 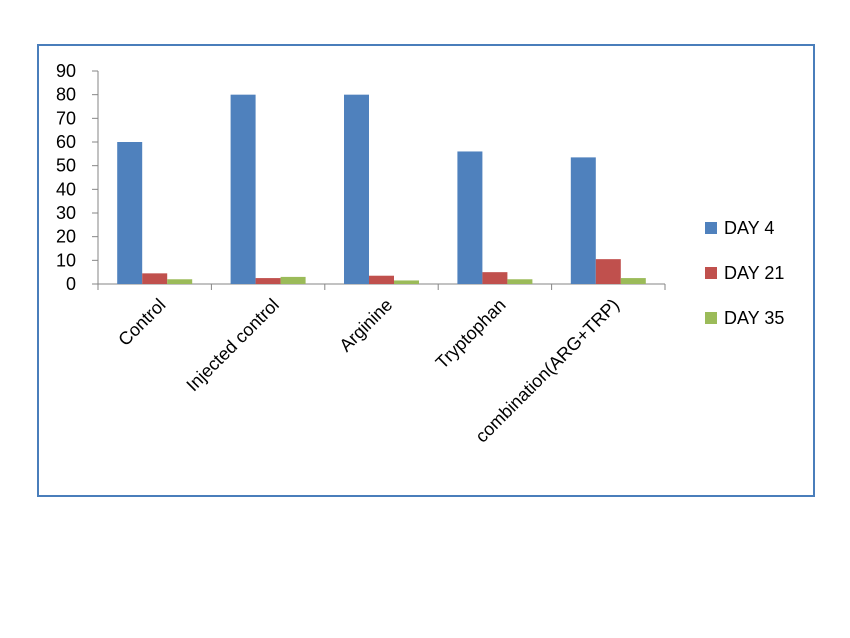 What do you see at coordinates (749, 228) in the screenshot?
I see `legend-label: DAY 4` at bounding box center [749, 228].